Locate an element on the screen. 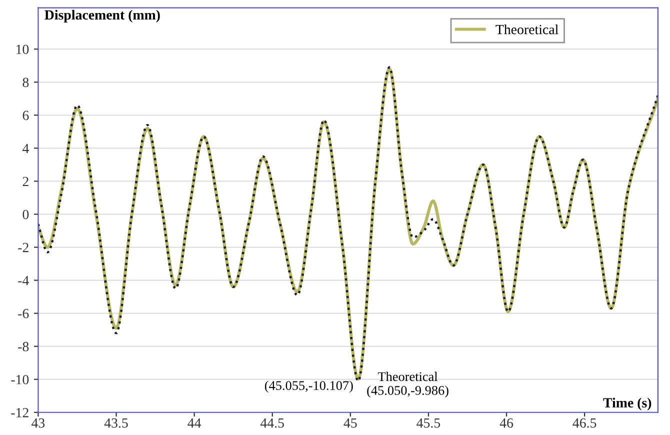 The image size is (670, 435). y-tick-label: -8 is located at coordinates (23, 347).